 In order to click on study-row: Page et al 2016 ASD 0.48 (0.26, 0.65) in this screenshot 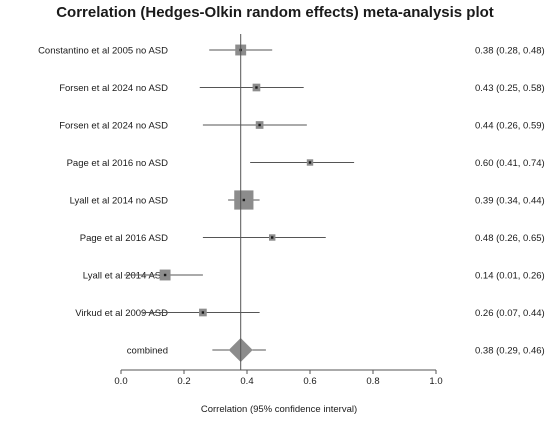, I will do `click(312, 238)`.